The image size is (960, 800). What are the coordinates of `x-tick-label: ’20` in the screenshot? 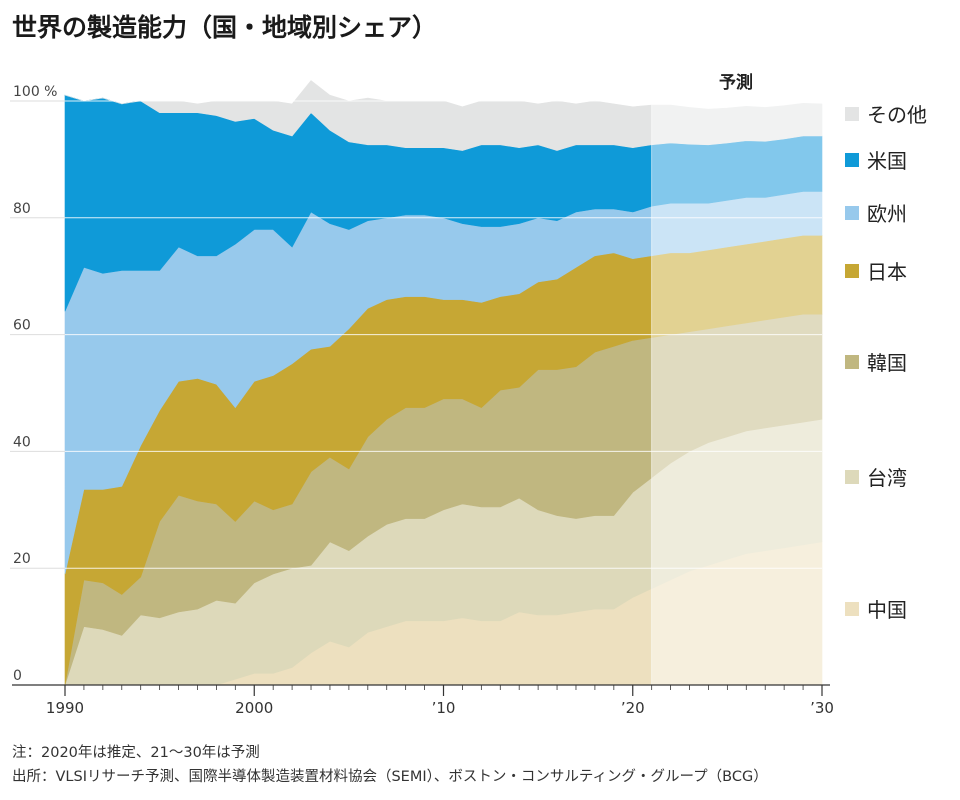 It's located at (633, 708).